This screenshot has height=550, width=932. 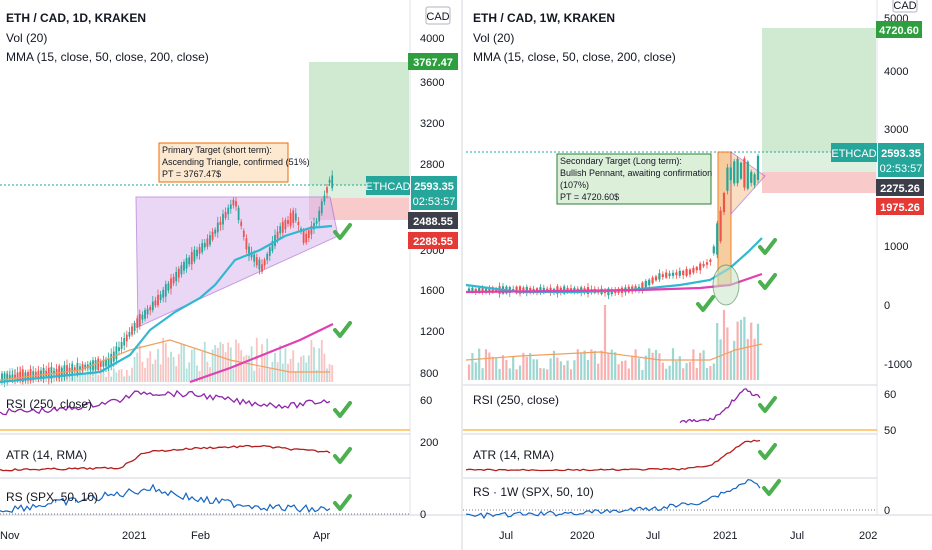 What do you see at coordinates (636, 173) in the screenshot?
I see `right-annotation-line-2: Bullish Pennant, awaiting confirmation` at bounding box center [636, 173].